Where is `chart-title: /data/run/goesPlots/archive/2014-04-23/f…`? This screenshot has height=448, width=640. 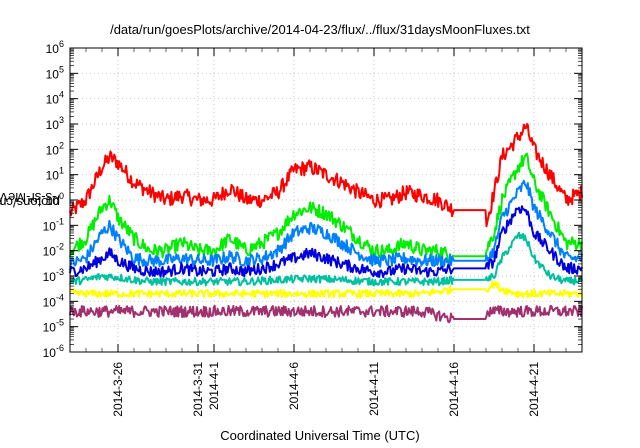
chart-title: /data/run/goesPlots/archive/2014-04-23/f… is located at coordinates (320, 29).